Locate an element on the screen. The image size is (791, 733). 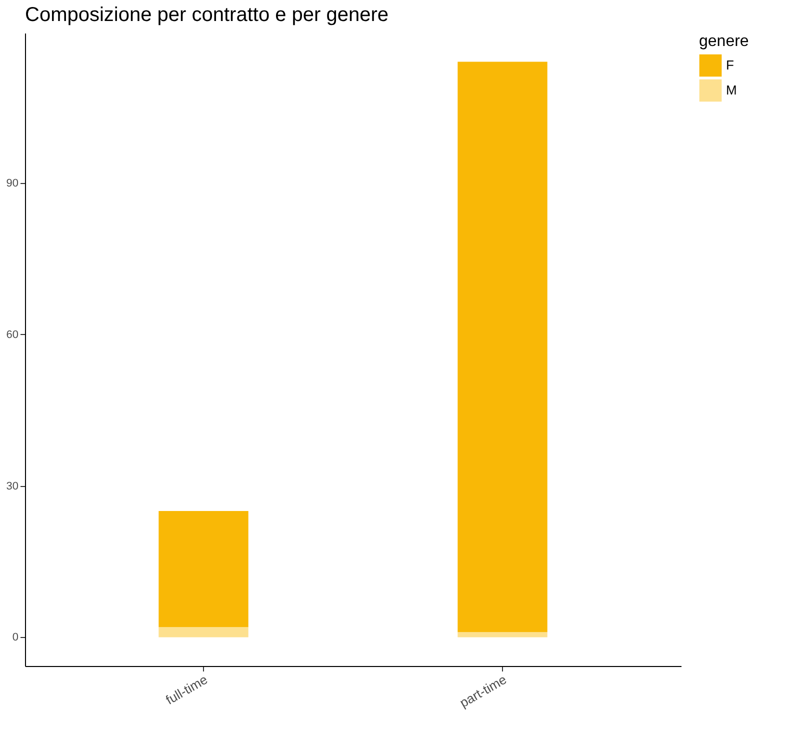
legend-label: F is located at coordinates (730, 65).